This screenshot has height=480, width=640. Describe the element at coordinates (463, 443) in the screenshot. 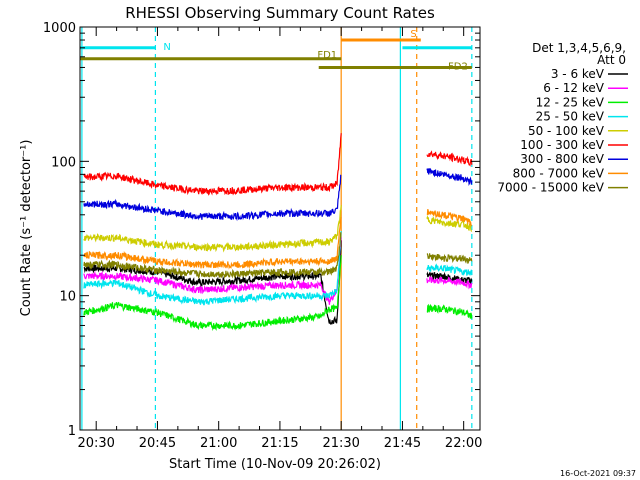

I see `x-tick-label-22-00: 22:00` at that location.